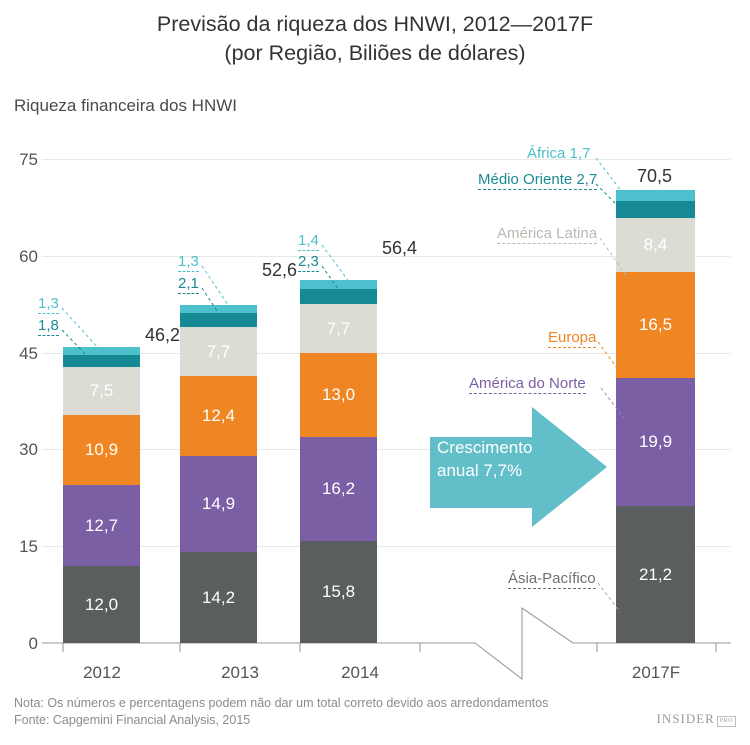 This screenshot has height=745, width=750. What do you see at coordinates (101, 361) in the screenshot?
I see `segment-medio-oriente-2012` at bounding box center [101, 361].